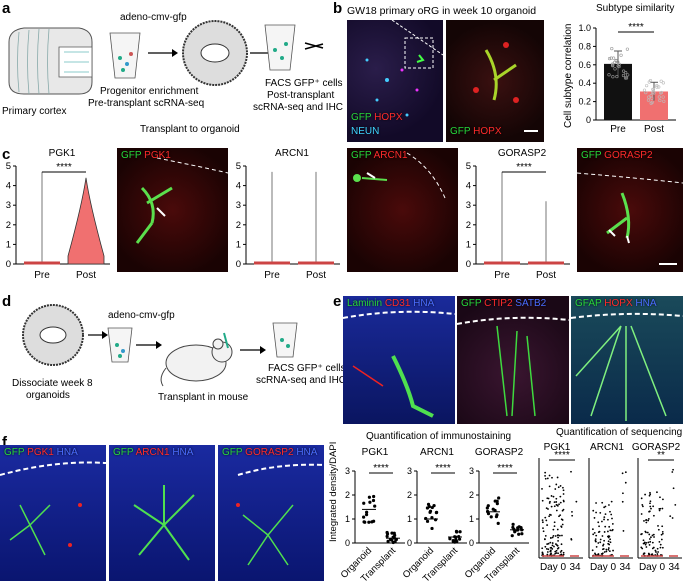 The image size is (685, 583). What do you see at coordinates (307, 368) in the screenshot?
I see `d-facs-text-1: FACS GFP⁺ cells` at bounding box center [307, 368].